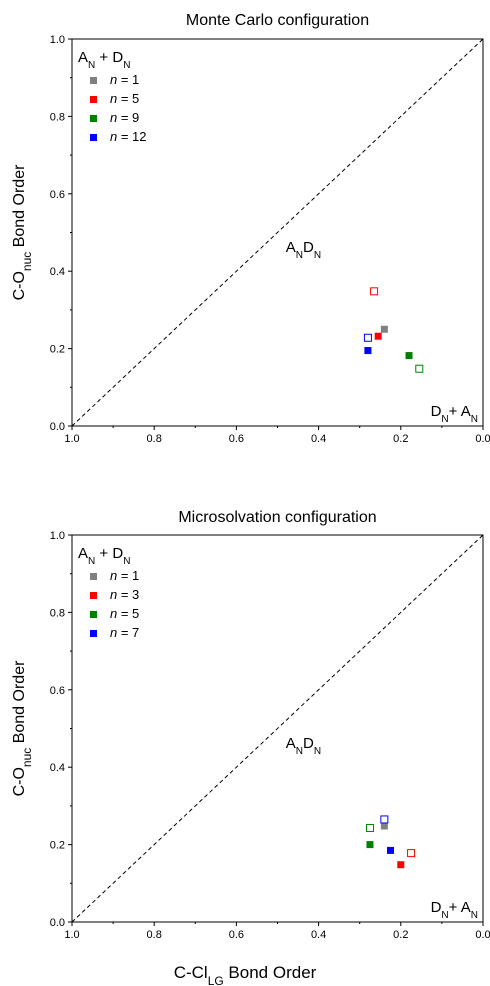  What do you see at coordinates (22, 232) in the screenshot?
I see `chart1-y-axis-label: C-Onuc Bond Order` at bounding box center [22, 232].